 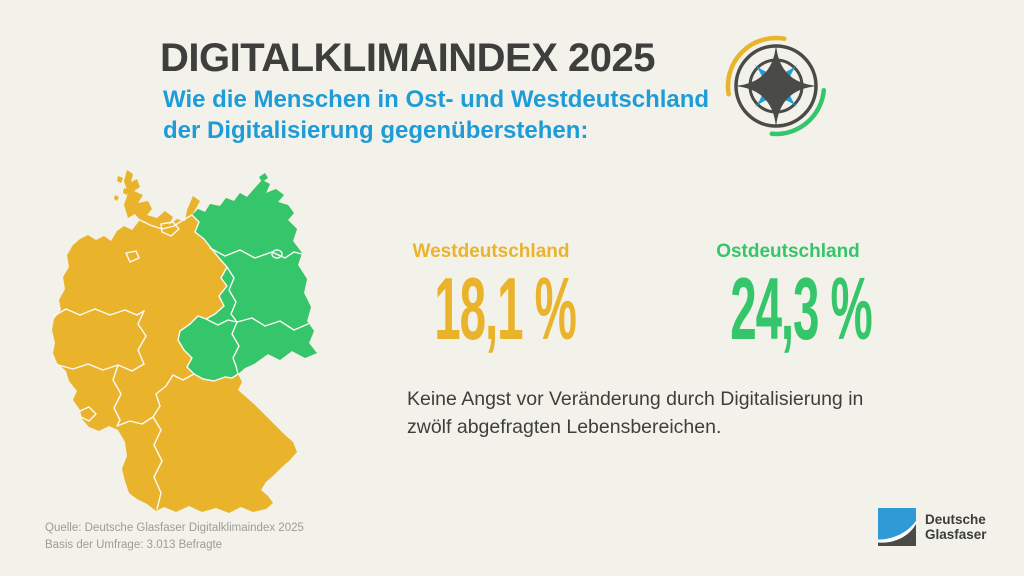 I want to click on stat-east-value: 24,3 %, so click(x=801, y=308).